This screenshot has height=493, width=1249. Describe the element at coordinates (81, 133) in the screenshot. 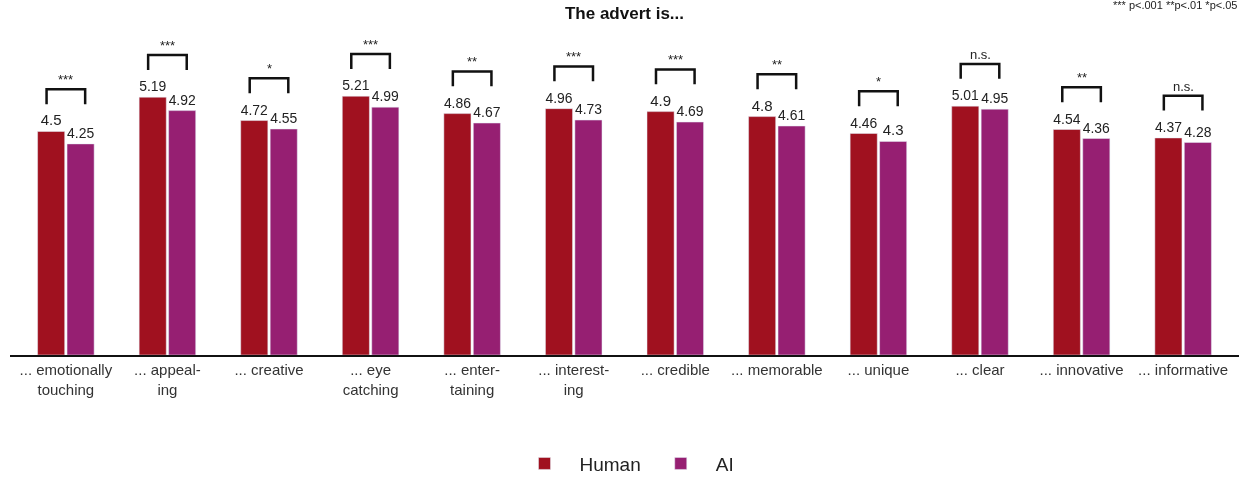

I see `data-label: 4.25` at that location.